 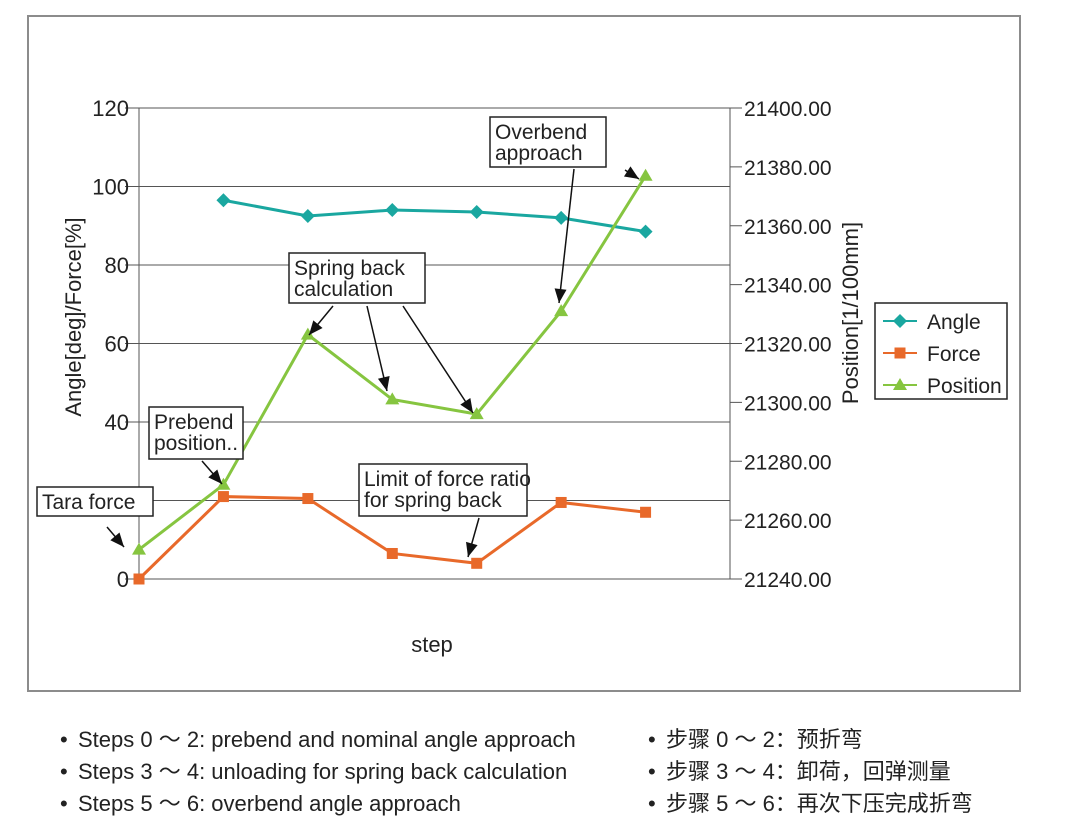 I want to click on angle-series-line, so click(x=434, y=216).